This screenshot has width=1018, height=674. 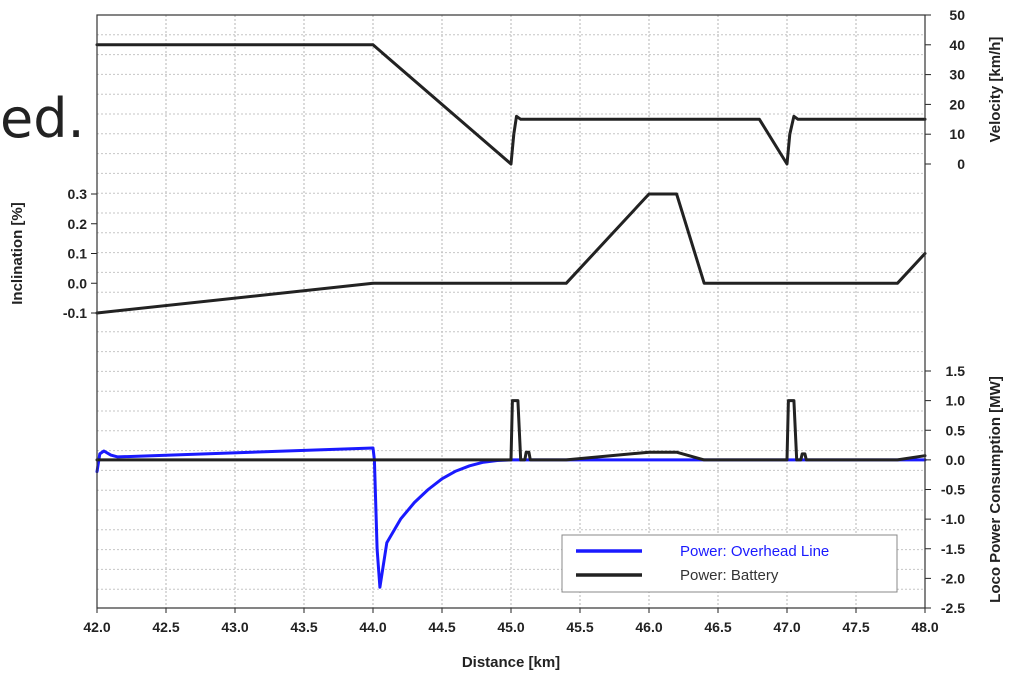 I want to click on velocity-y-tick-label: 20, so click(x=957, y=104).